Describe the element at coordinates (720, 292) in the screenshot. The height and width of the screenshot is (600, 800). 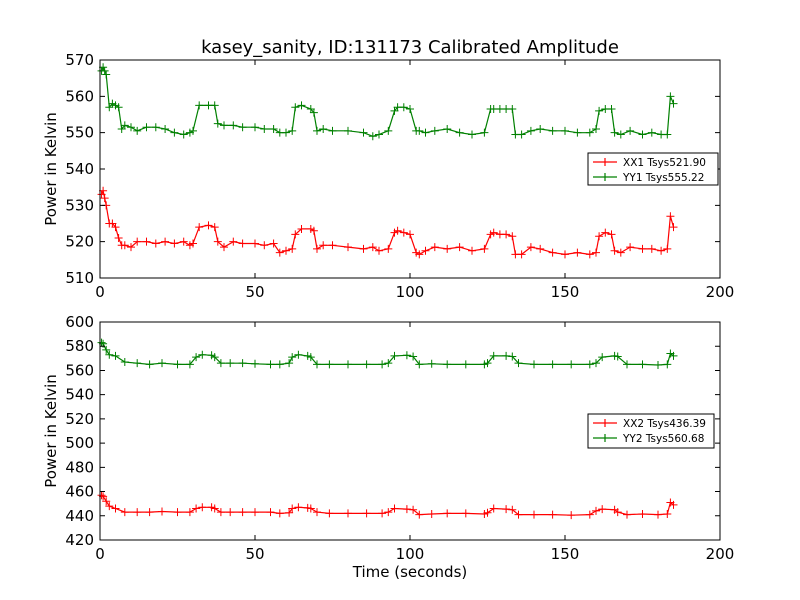
I see `x-tick-label: 200` at that location.